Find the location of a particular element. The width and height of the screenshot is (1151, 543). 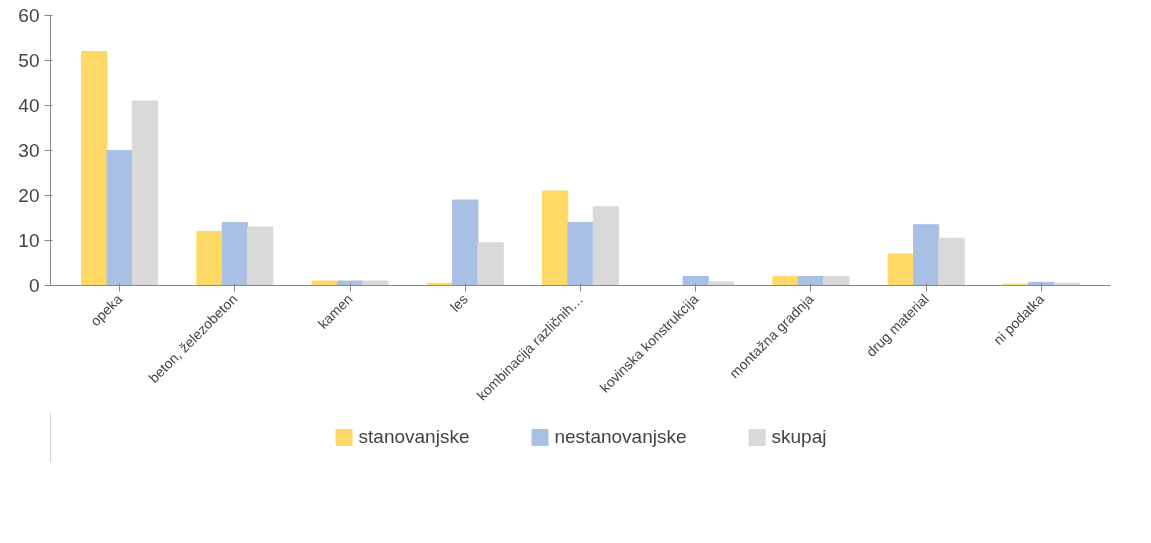

y-tick-label: 40 is located at coordinates (29, 105).